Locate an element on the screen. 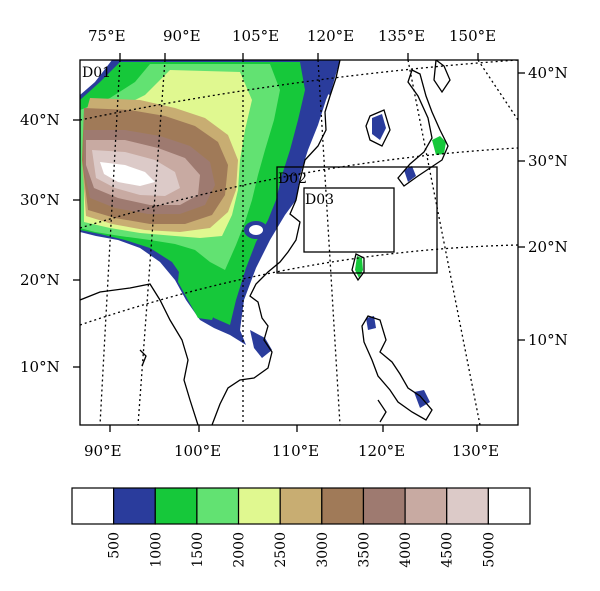 This screenshot has width=600, height=591. domain-boxes is located at coordinates (357, 220).